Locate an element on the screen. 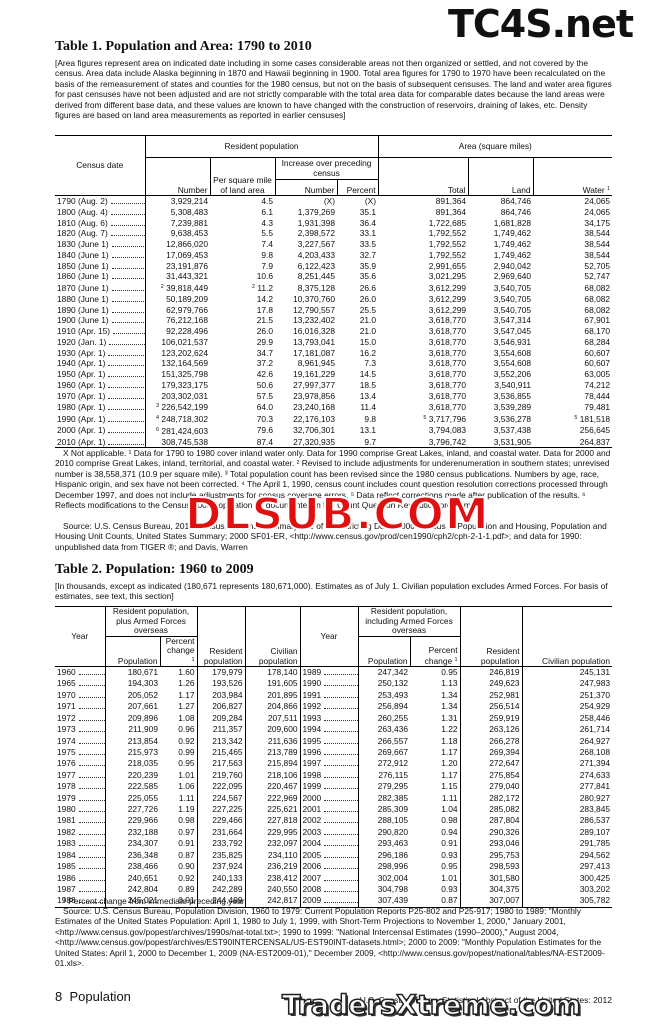 This screenshot has height=1024, width=652. cell-text: 287,804 is located at coordinates (504, 820).